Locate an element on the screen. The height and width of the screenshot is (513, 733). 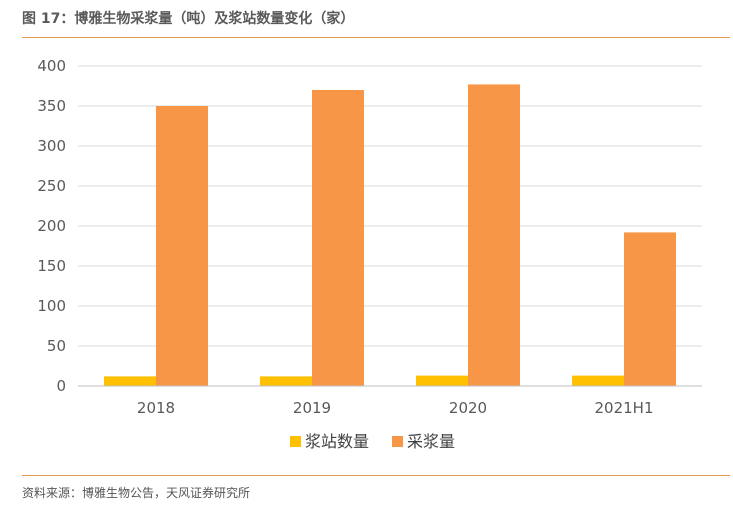
y-tick-label: 50 is located at coordinates (56, 346).